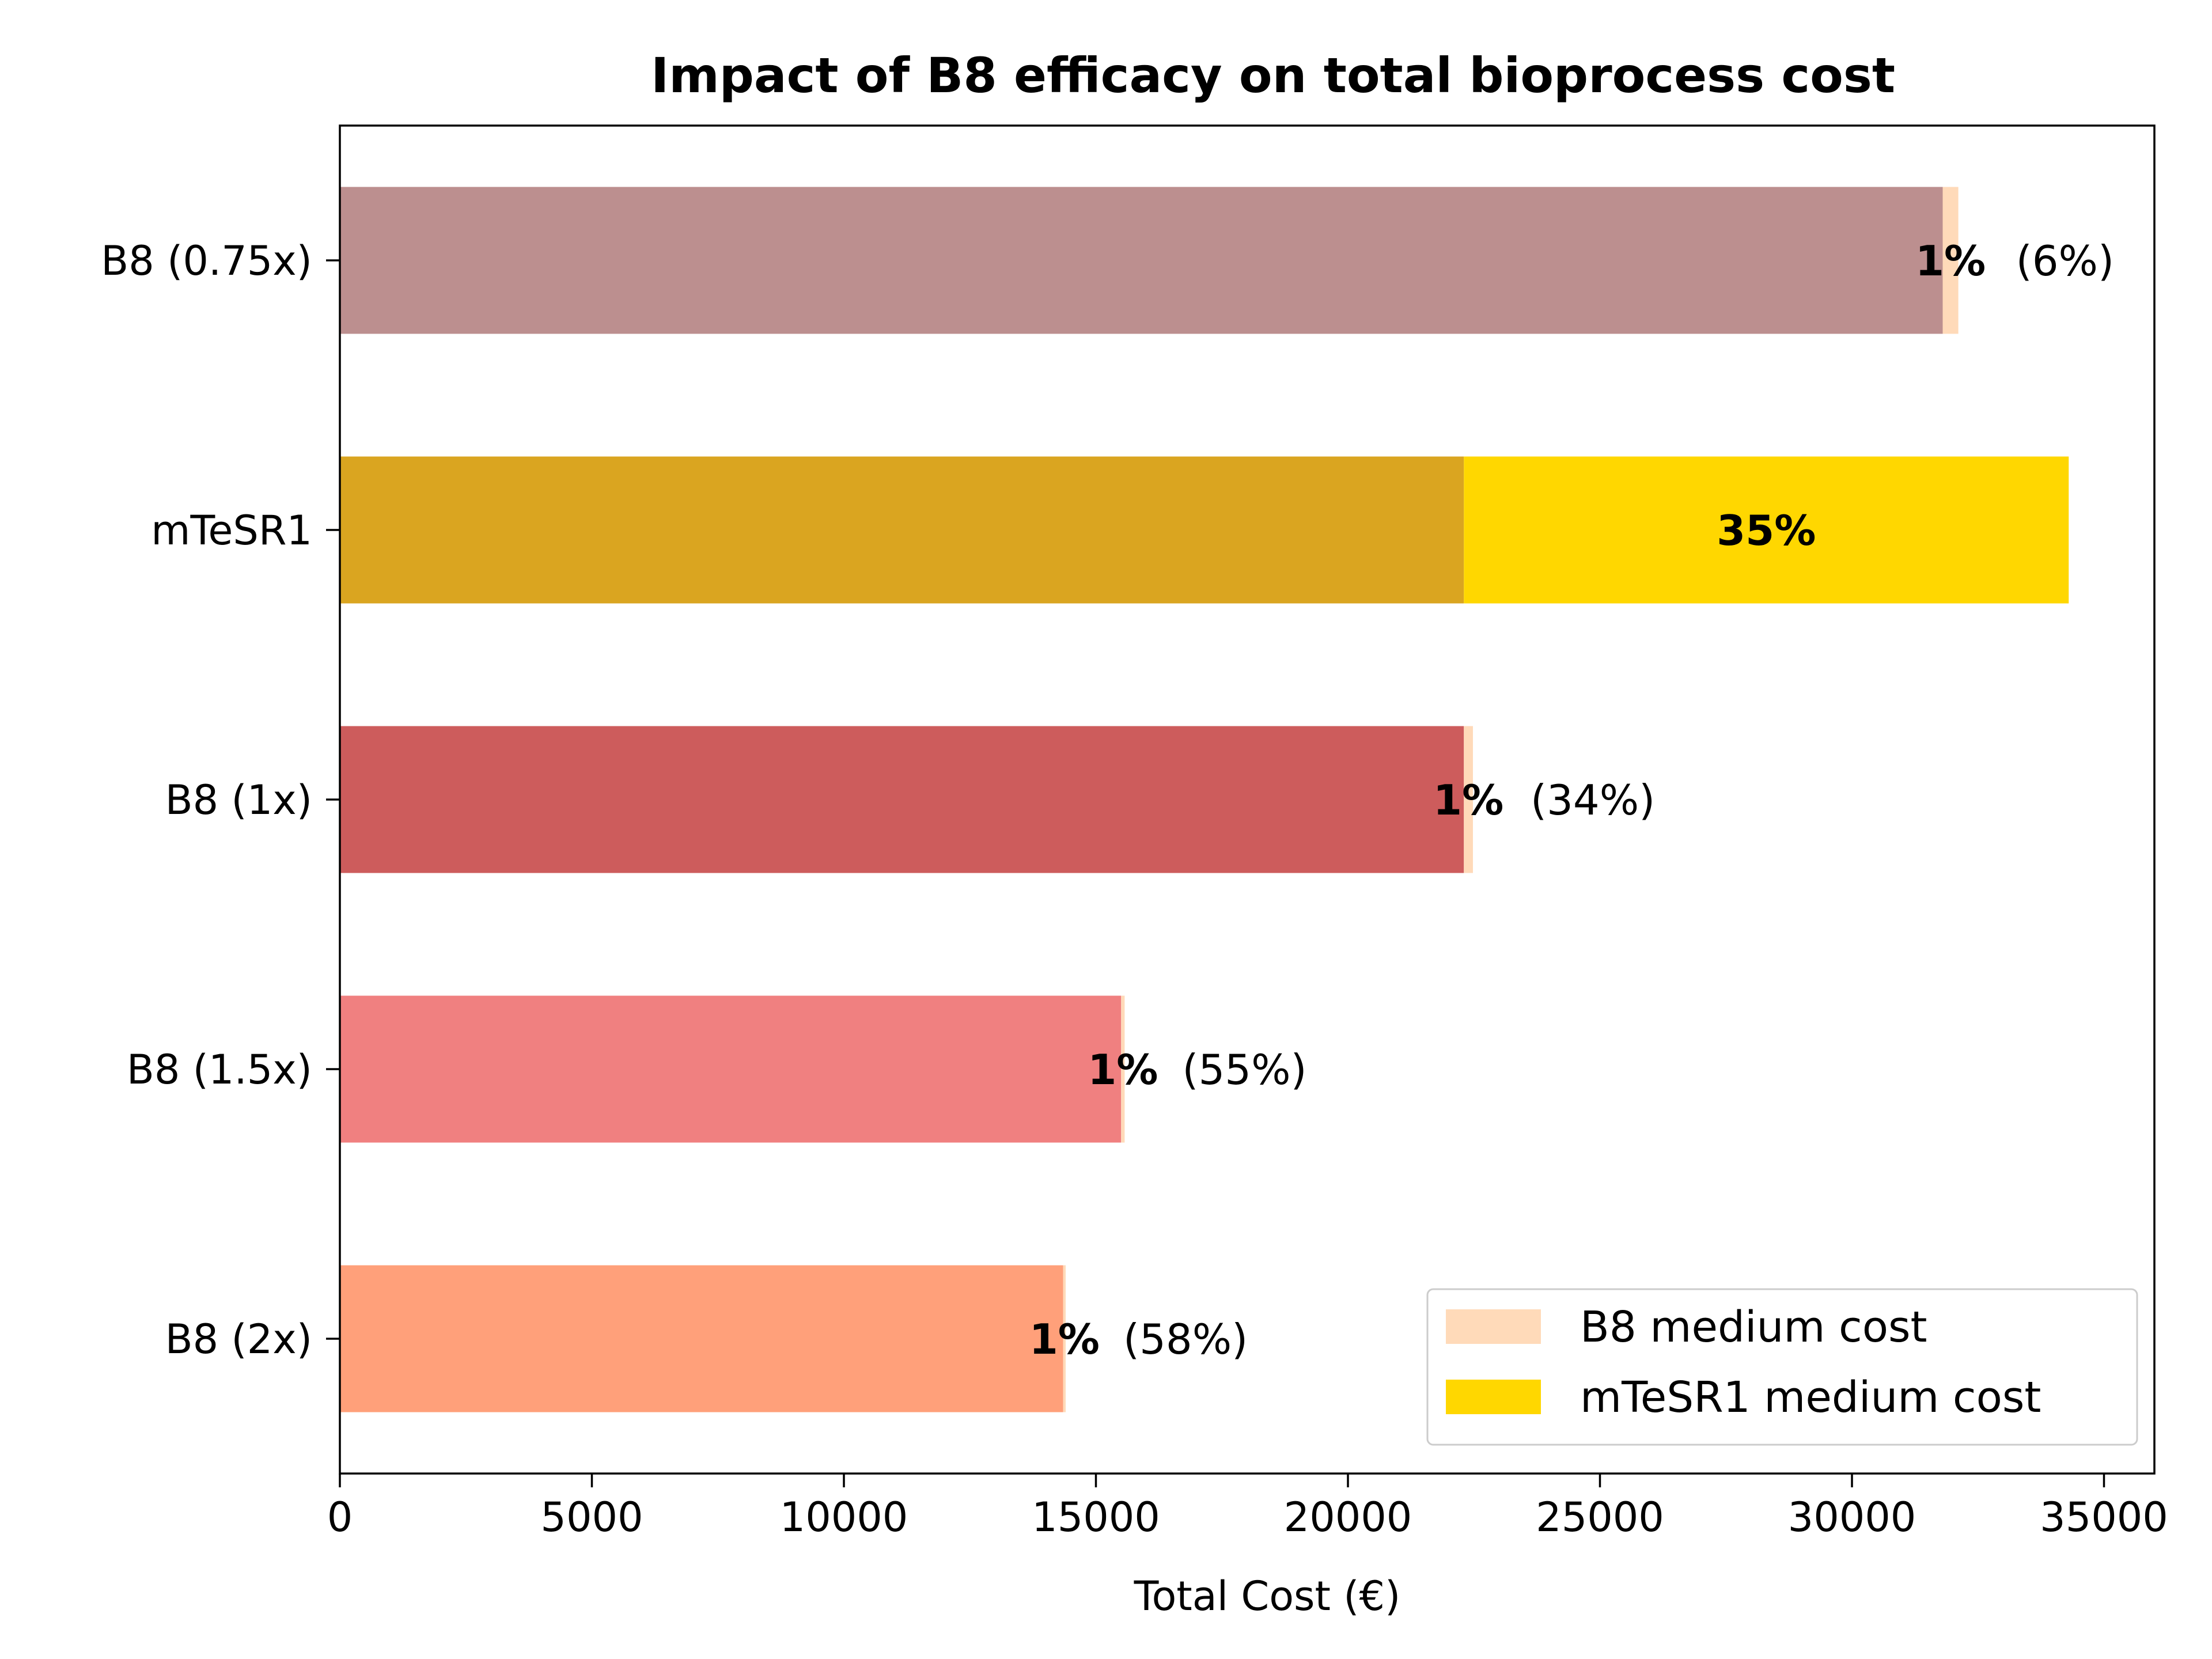  I want to click on x-tick-label: 20000, so click(1348, 1517).